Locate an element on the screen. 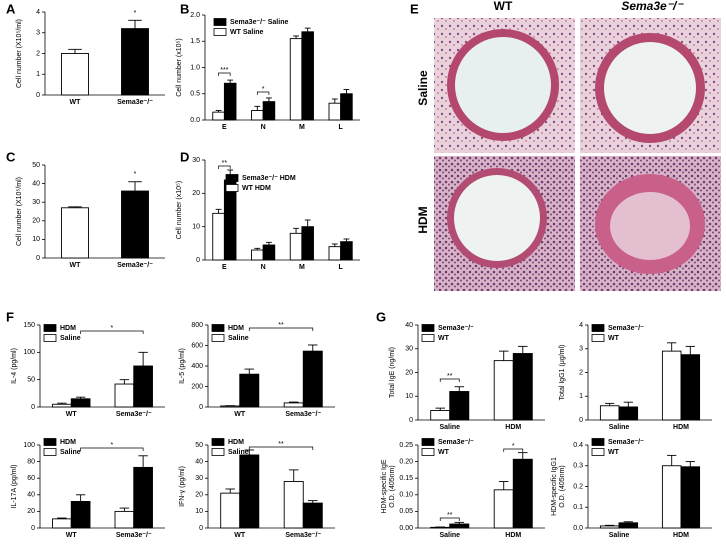 The height and width of the screenshot is (556, 726). y-tick-label: 0.15 is located at coordinates (406, 478).